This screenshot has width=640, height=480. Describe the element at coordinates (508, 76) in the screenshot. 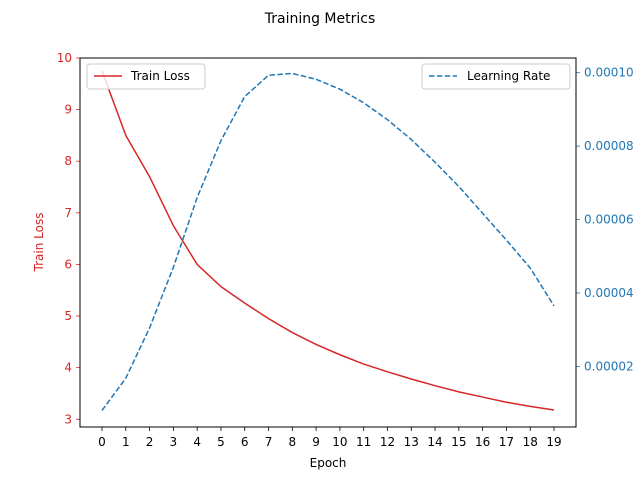

I see `legend-learning-rate-label: Learning Rate` at that location.